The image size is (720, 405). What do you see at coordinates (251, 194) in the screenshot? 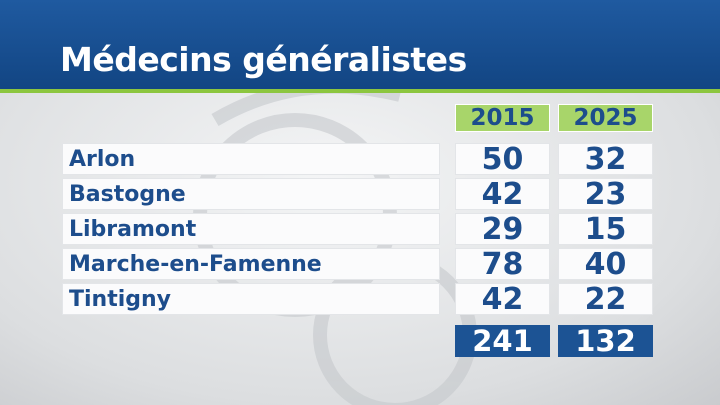
I see `row-label: Bastogne` at bounding box center [251, 194].